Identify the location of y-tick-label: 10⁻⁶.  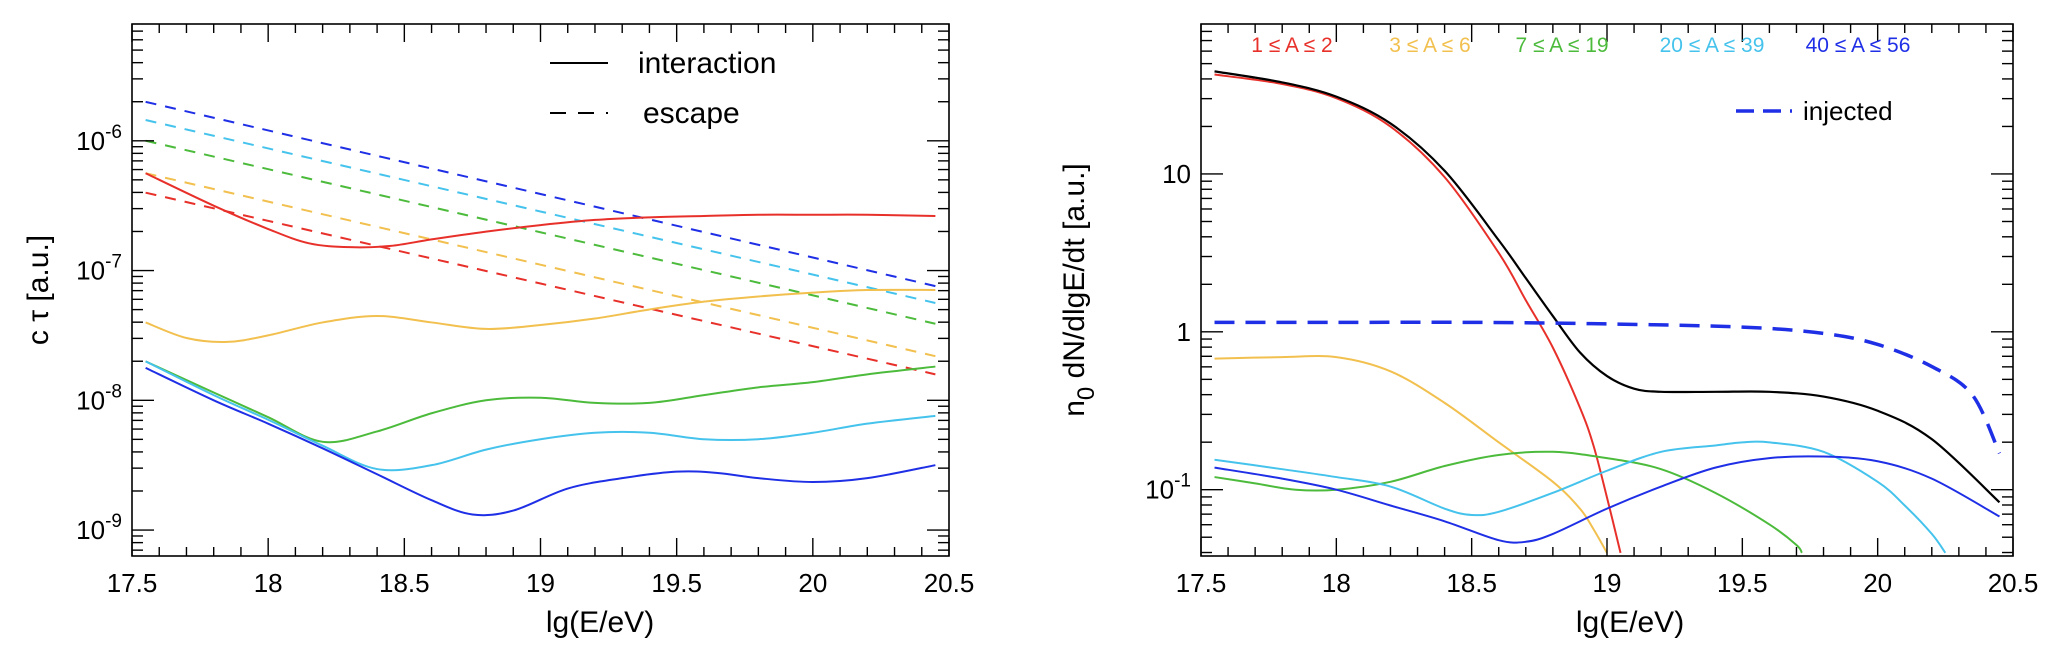
(99, 139).